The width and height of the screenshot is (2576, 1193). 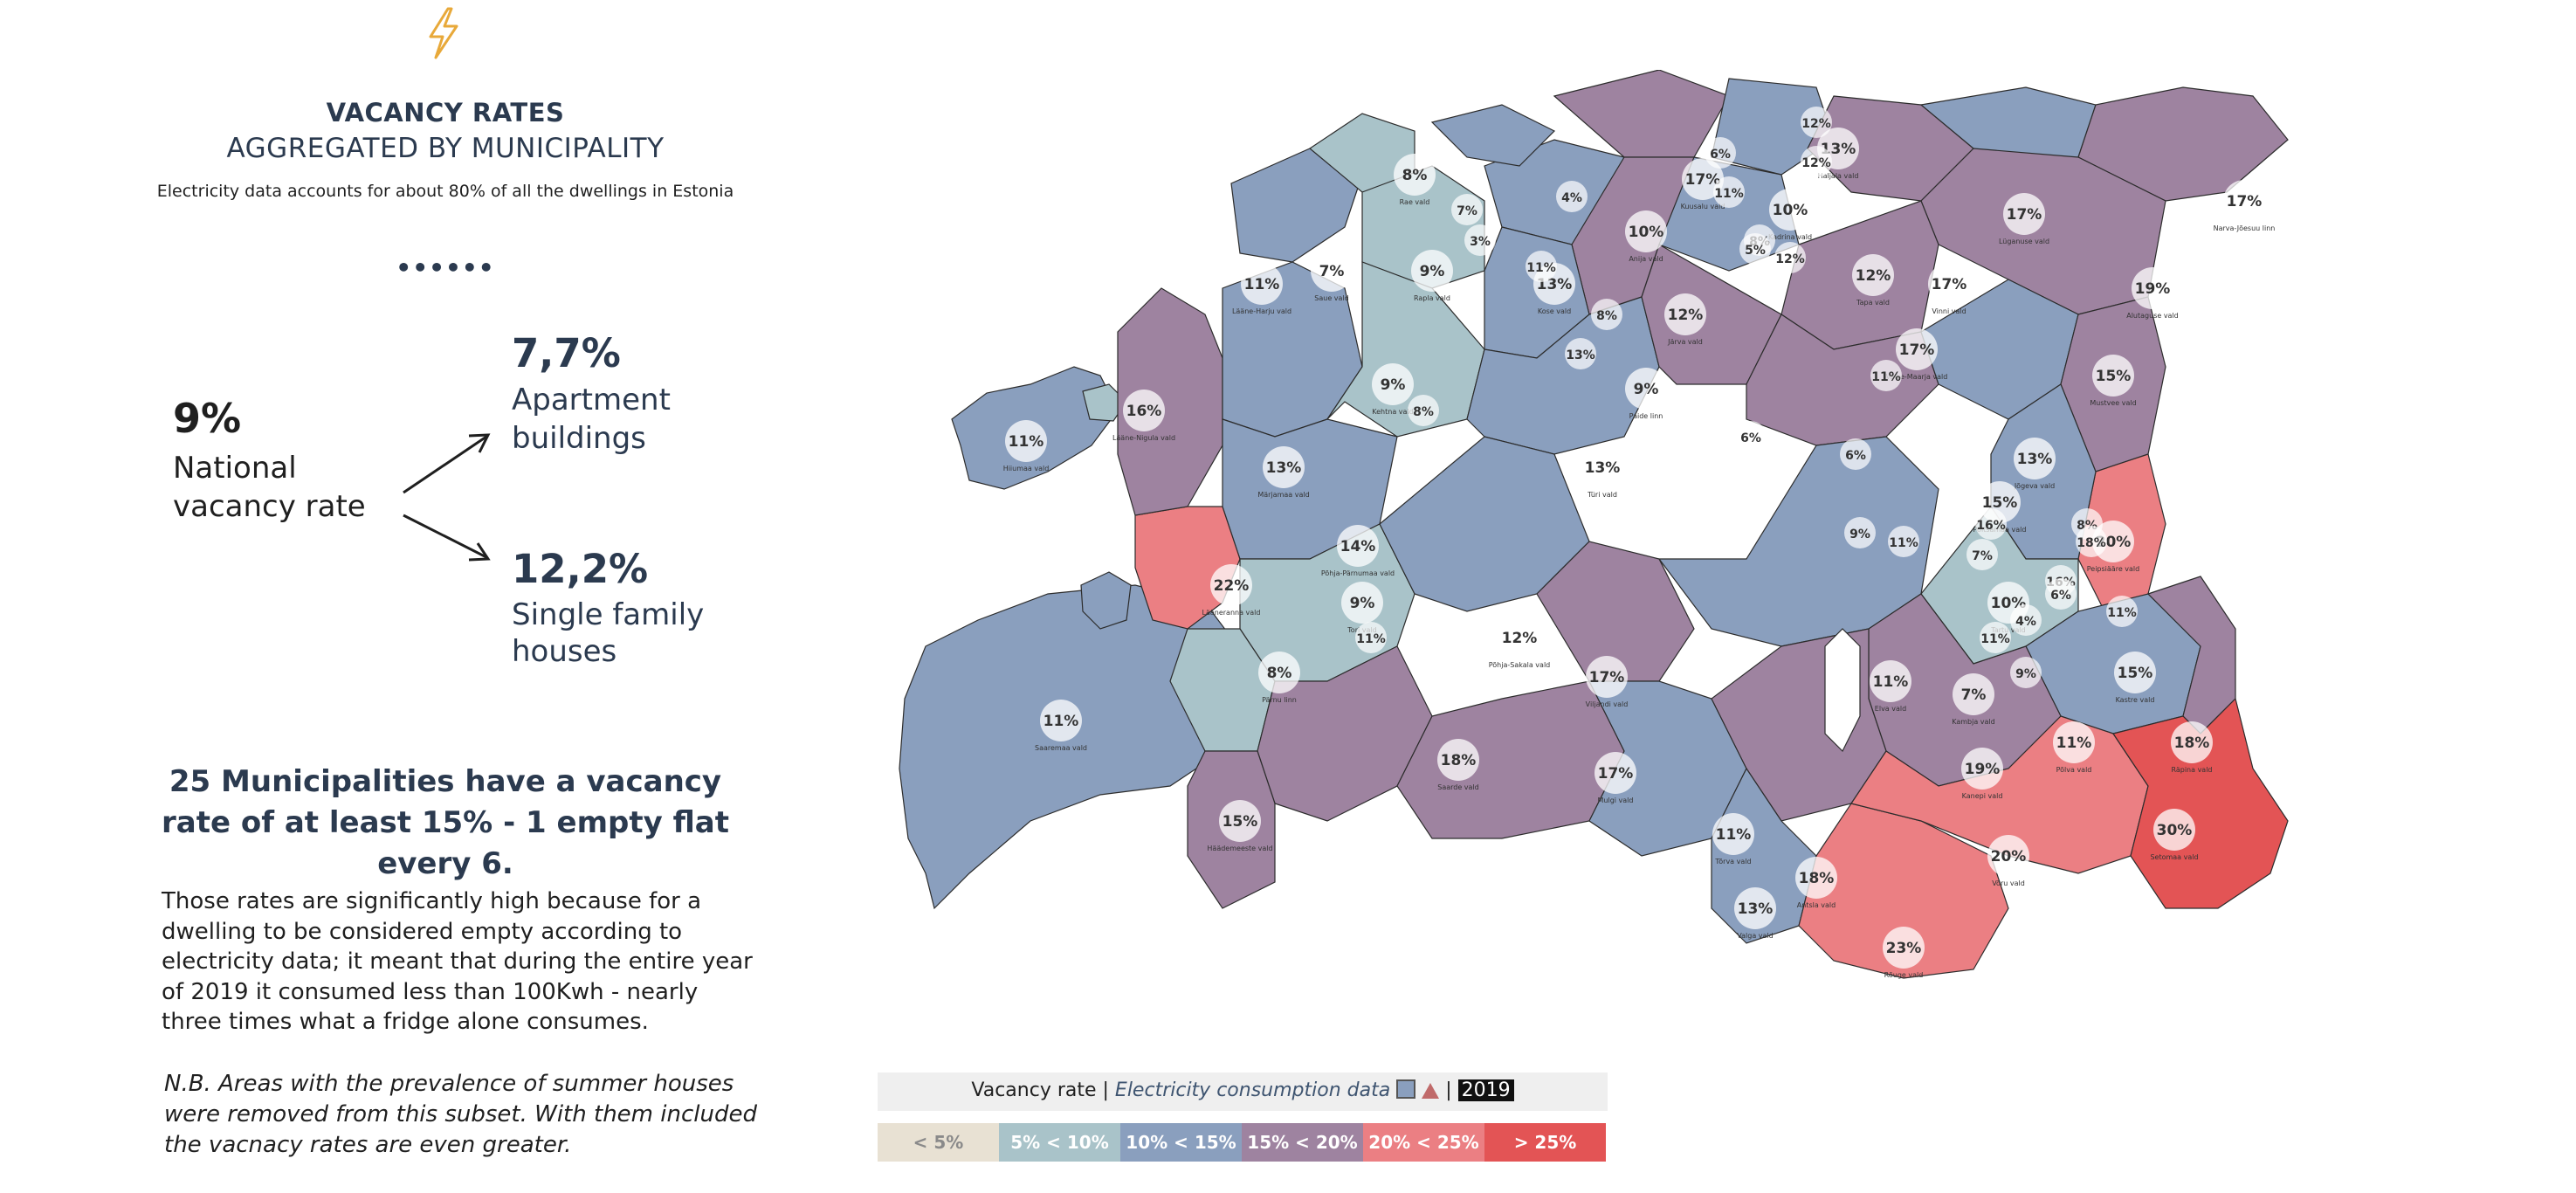 What do you see at coordinates (2174, 857) in the screenshot?
I see `municipality-name: Setomaa vald` at bounding box center [2174, 857].